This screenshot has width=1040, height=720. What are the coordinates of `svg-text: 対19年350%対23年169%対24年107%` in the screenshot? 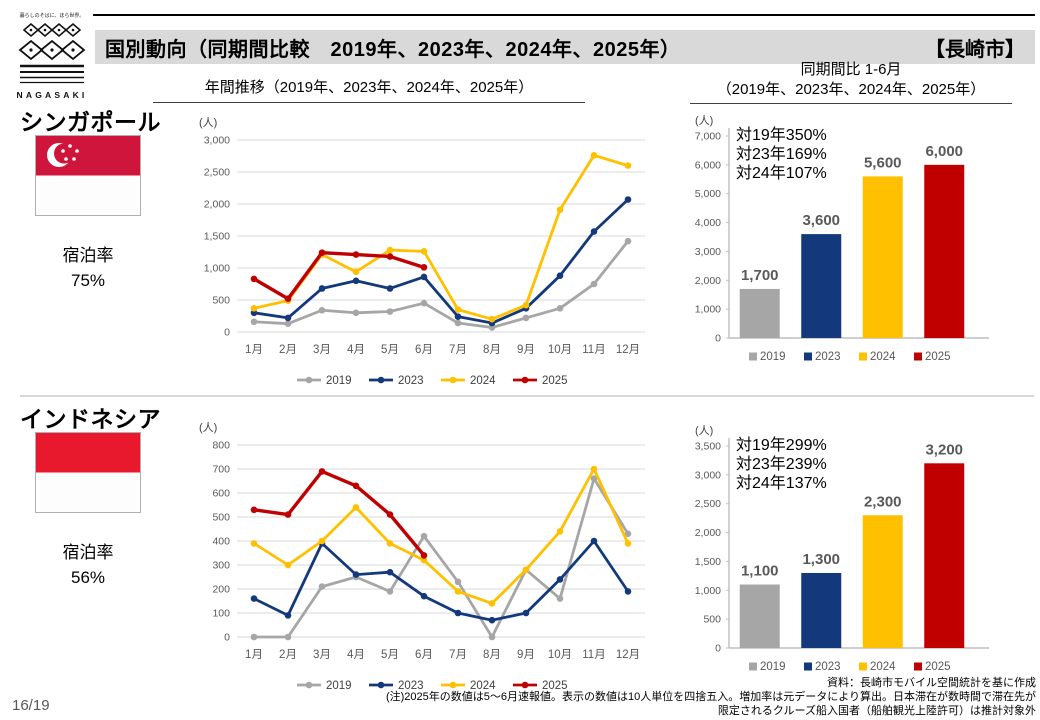 It's located at (781, 154).